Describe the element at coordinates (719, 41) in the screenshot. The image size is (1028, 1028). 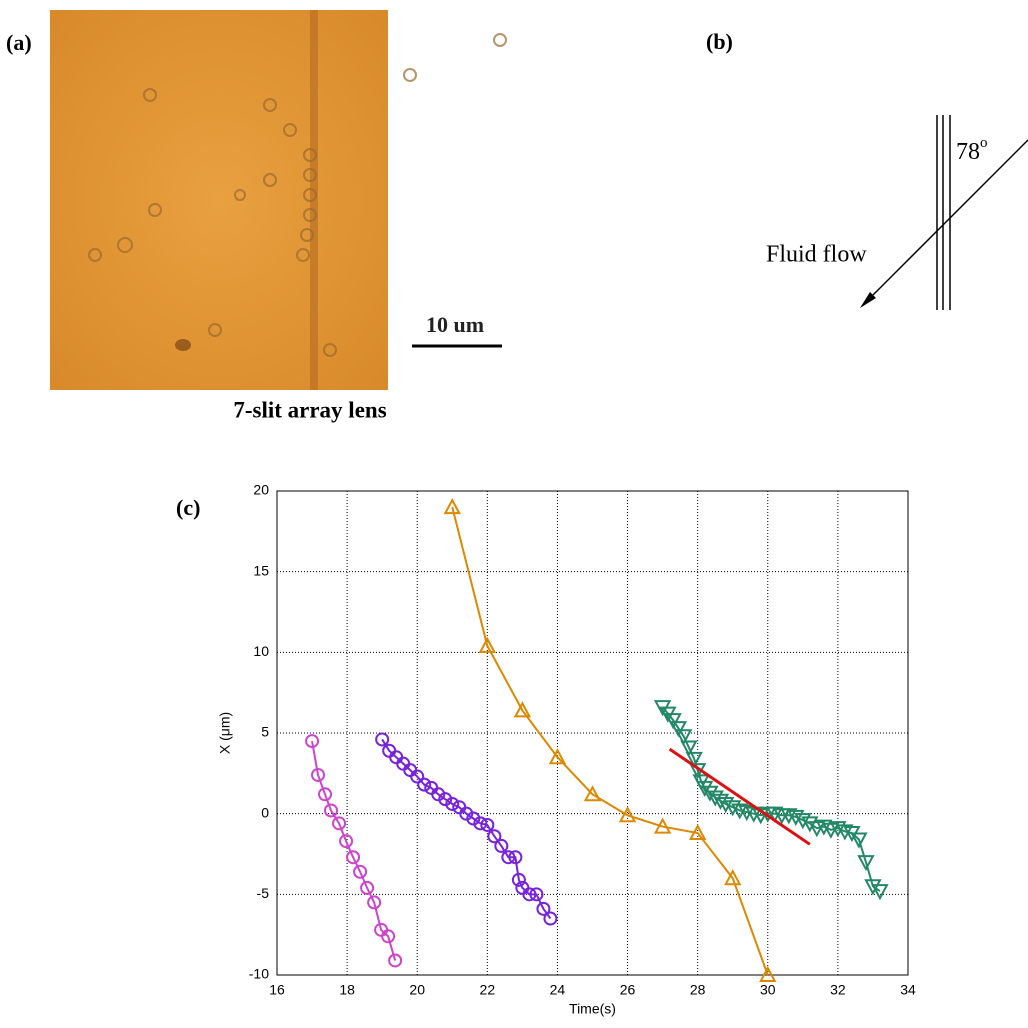
I see `panel-label: (b)` at that location.